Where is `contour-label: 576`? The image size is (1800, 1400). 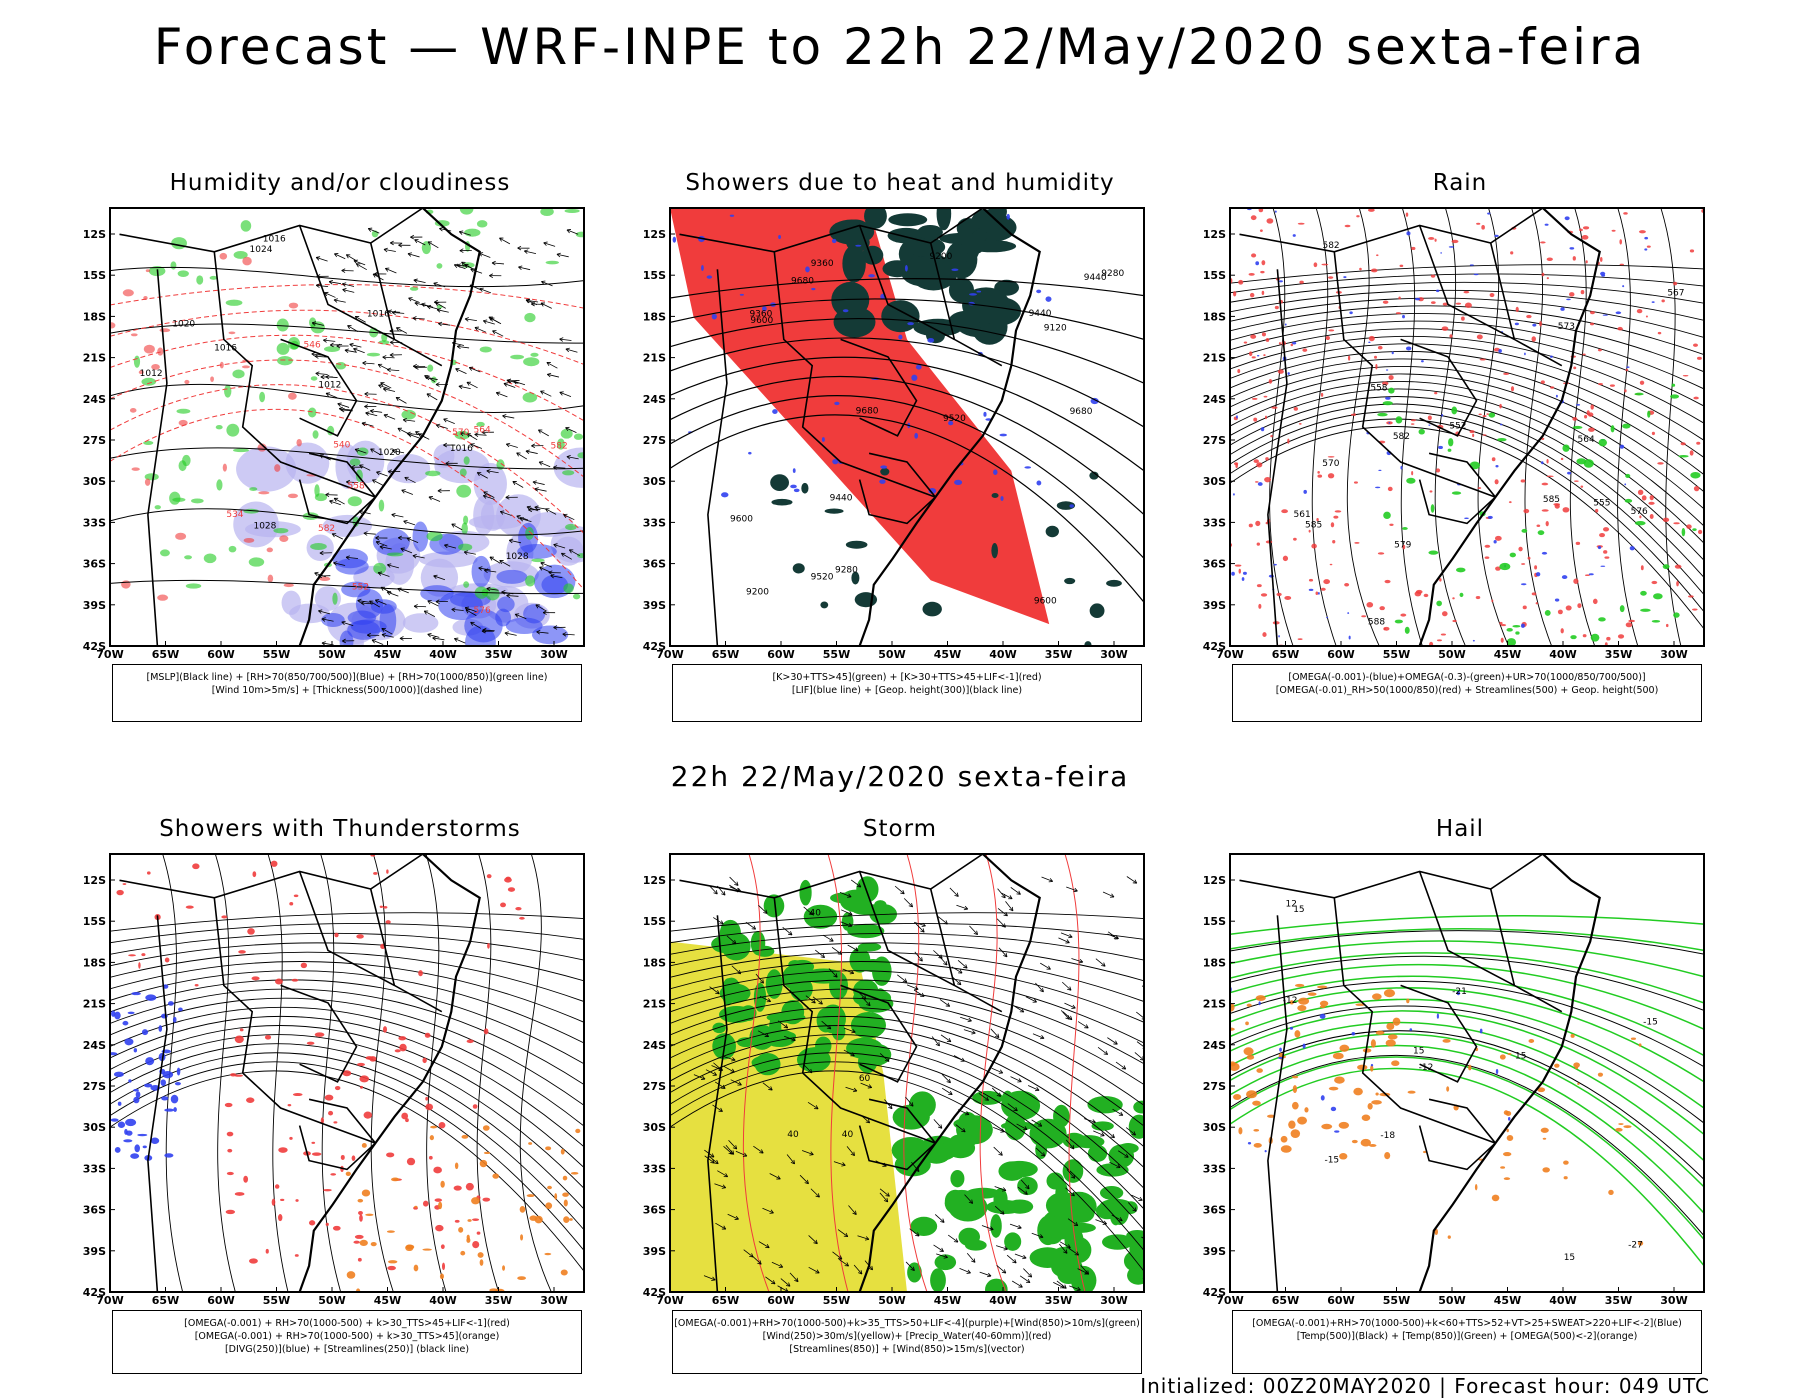
contour-label: 576 is located at coordinates (1639, 512).